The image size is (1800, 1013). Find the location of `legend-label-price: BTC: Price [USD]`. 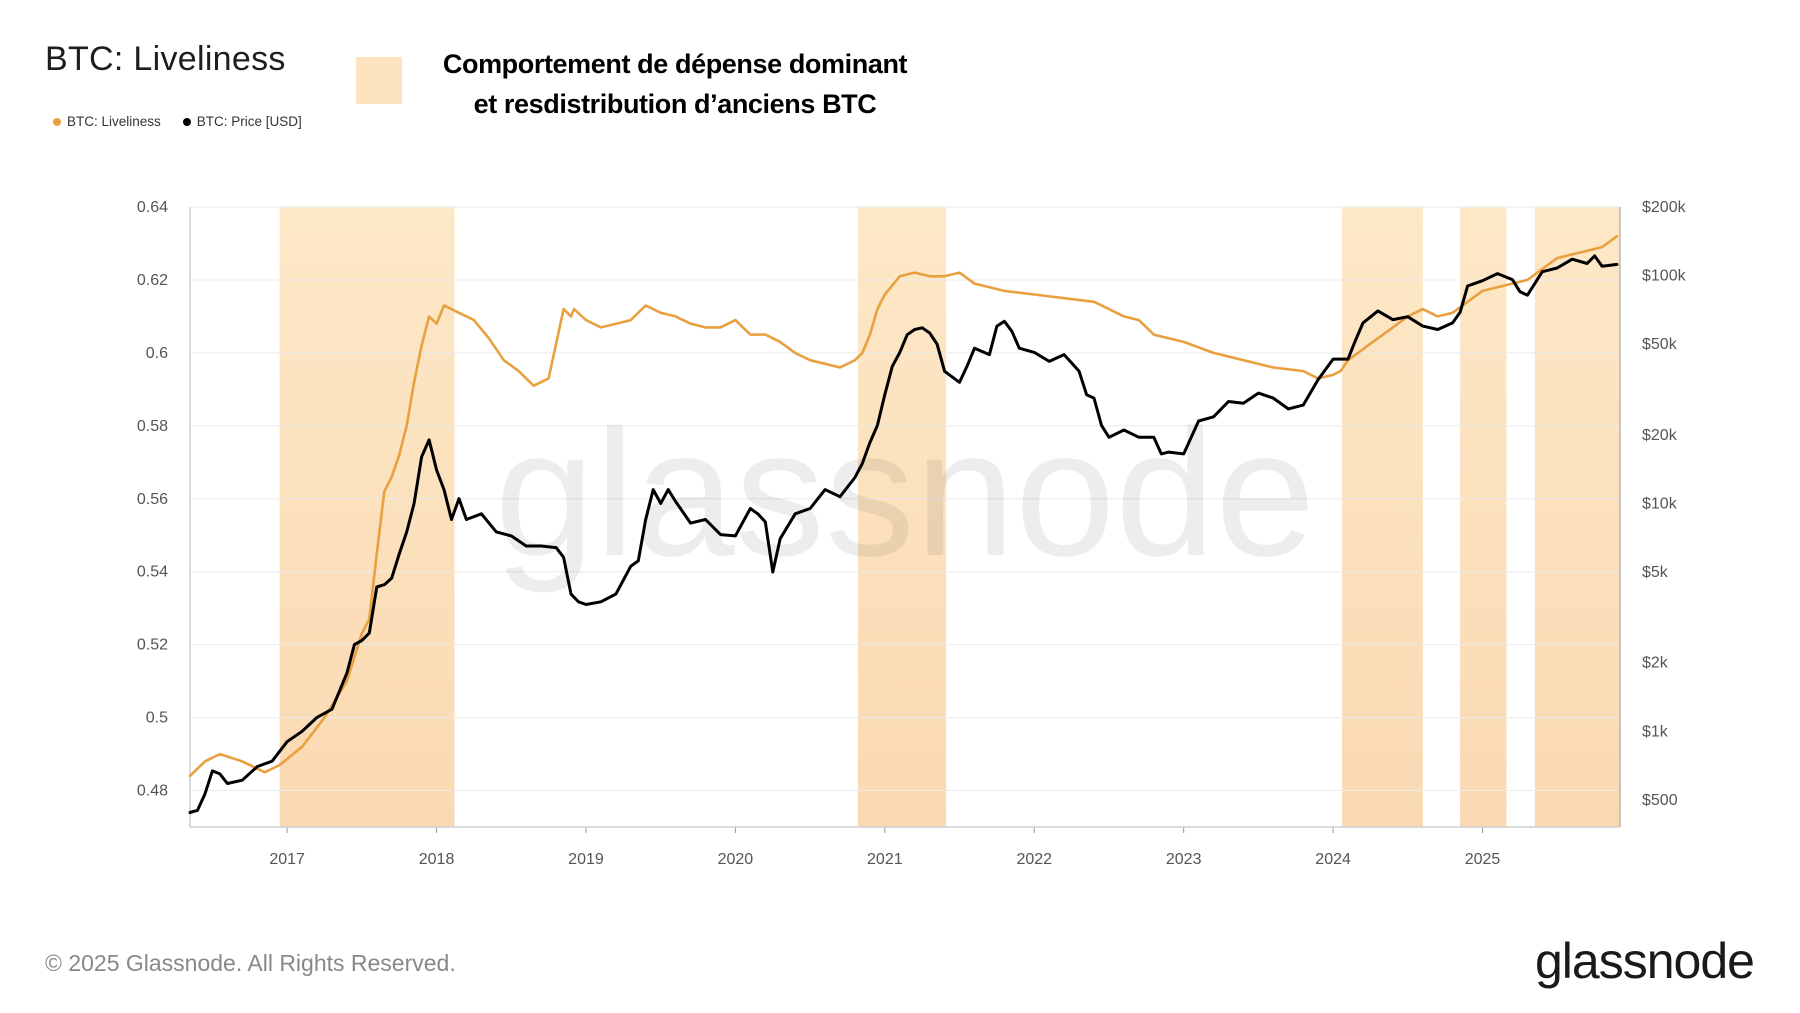

legend-label-price: BTC: Price [USD] is located at coordinates (249, 121).